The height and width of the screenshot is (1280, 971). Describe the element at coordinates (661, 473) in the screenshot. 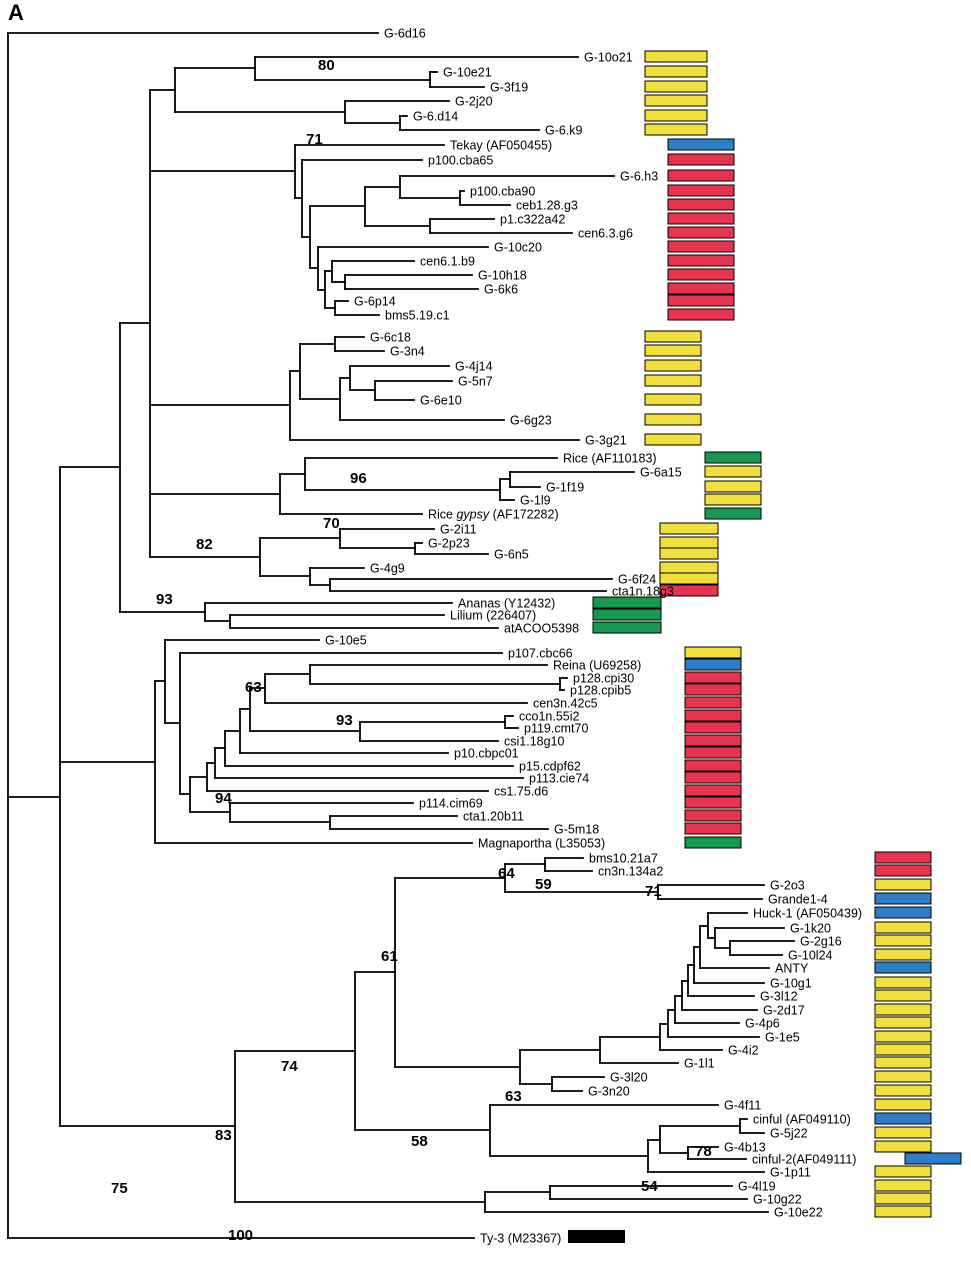

I see `taxon-label: G-6a15` at that location.